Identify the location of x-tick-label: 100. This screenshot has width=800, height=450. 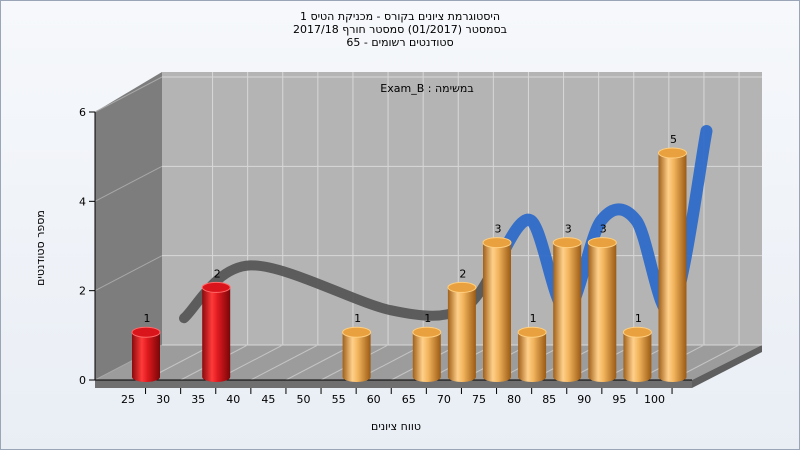
(654, 399).